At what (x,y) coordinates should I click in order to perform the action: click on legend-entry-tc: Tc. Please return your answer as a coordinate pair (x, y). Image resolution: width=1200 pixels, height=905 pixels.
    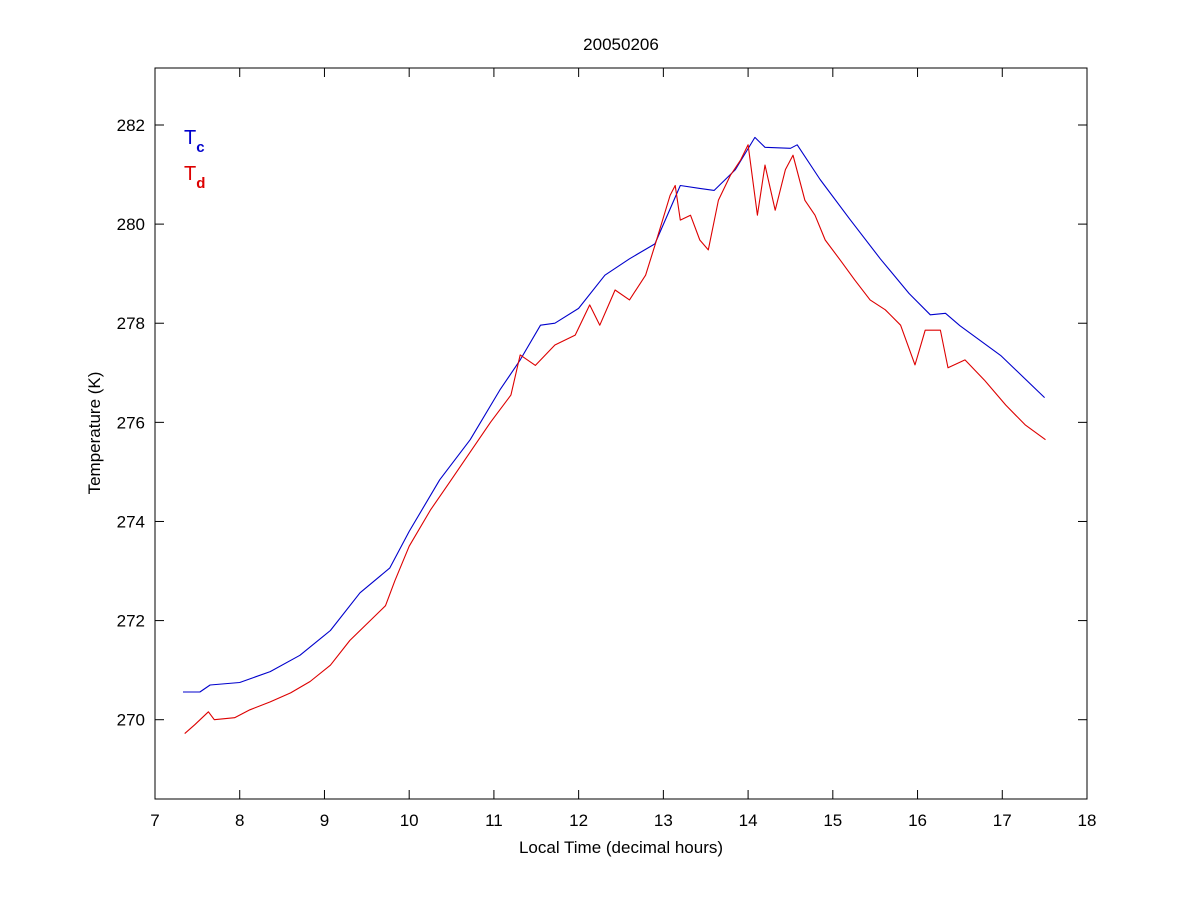
    Looking at the image, I should click on (194, 141).